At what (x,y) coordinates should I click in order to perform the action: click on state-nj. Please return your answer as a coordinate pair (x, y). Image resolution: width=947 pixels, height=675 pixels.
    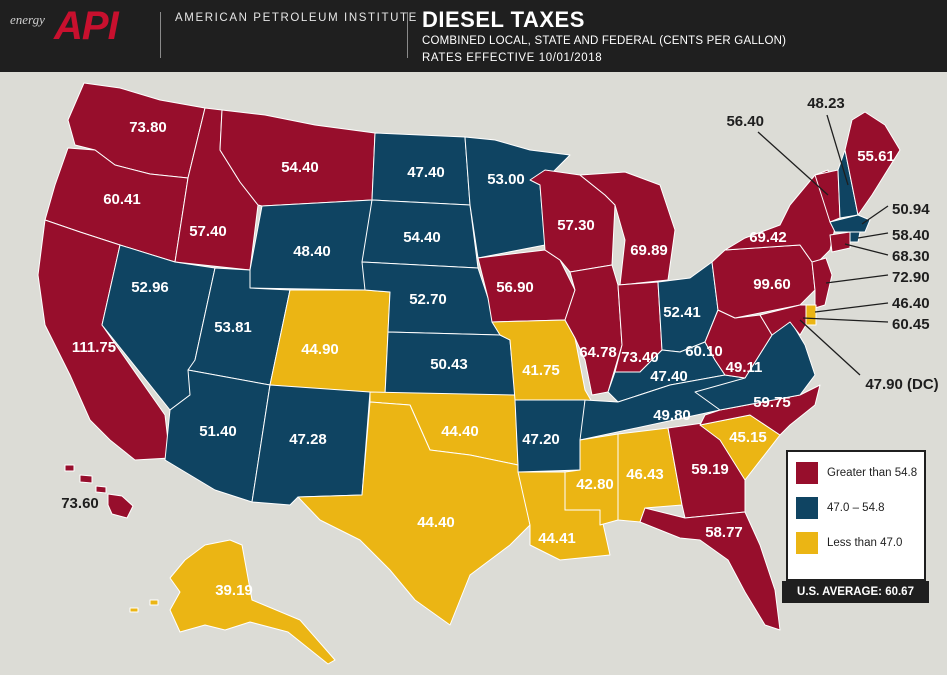
    Looking at the image, I should click on (822, 283).